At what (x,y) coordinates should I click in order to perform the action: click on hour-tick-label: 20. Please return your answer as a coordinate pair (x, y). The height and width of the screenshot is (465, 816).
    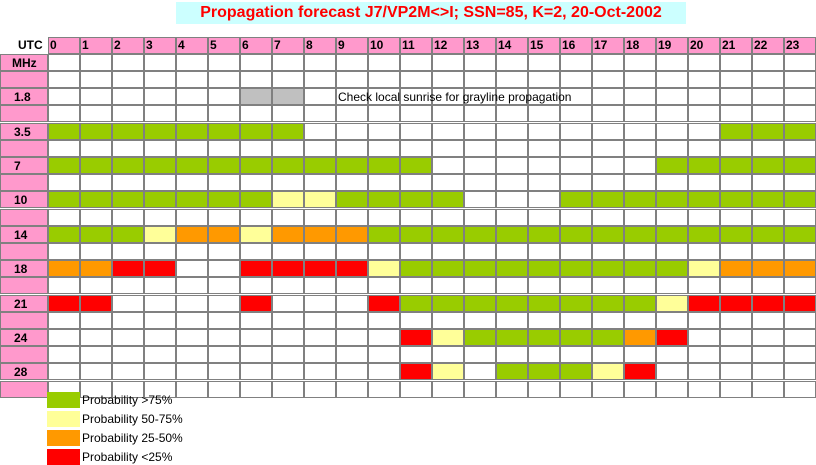
    Looking at the image, I should click on (697, 45).